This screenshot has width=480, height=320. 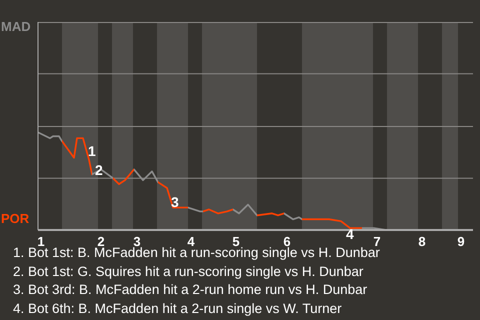 I want to click on annotation: 3, so click(x=175, y=202).